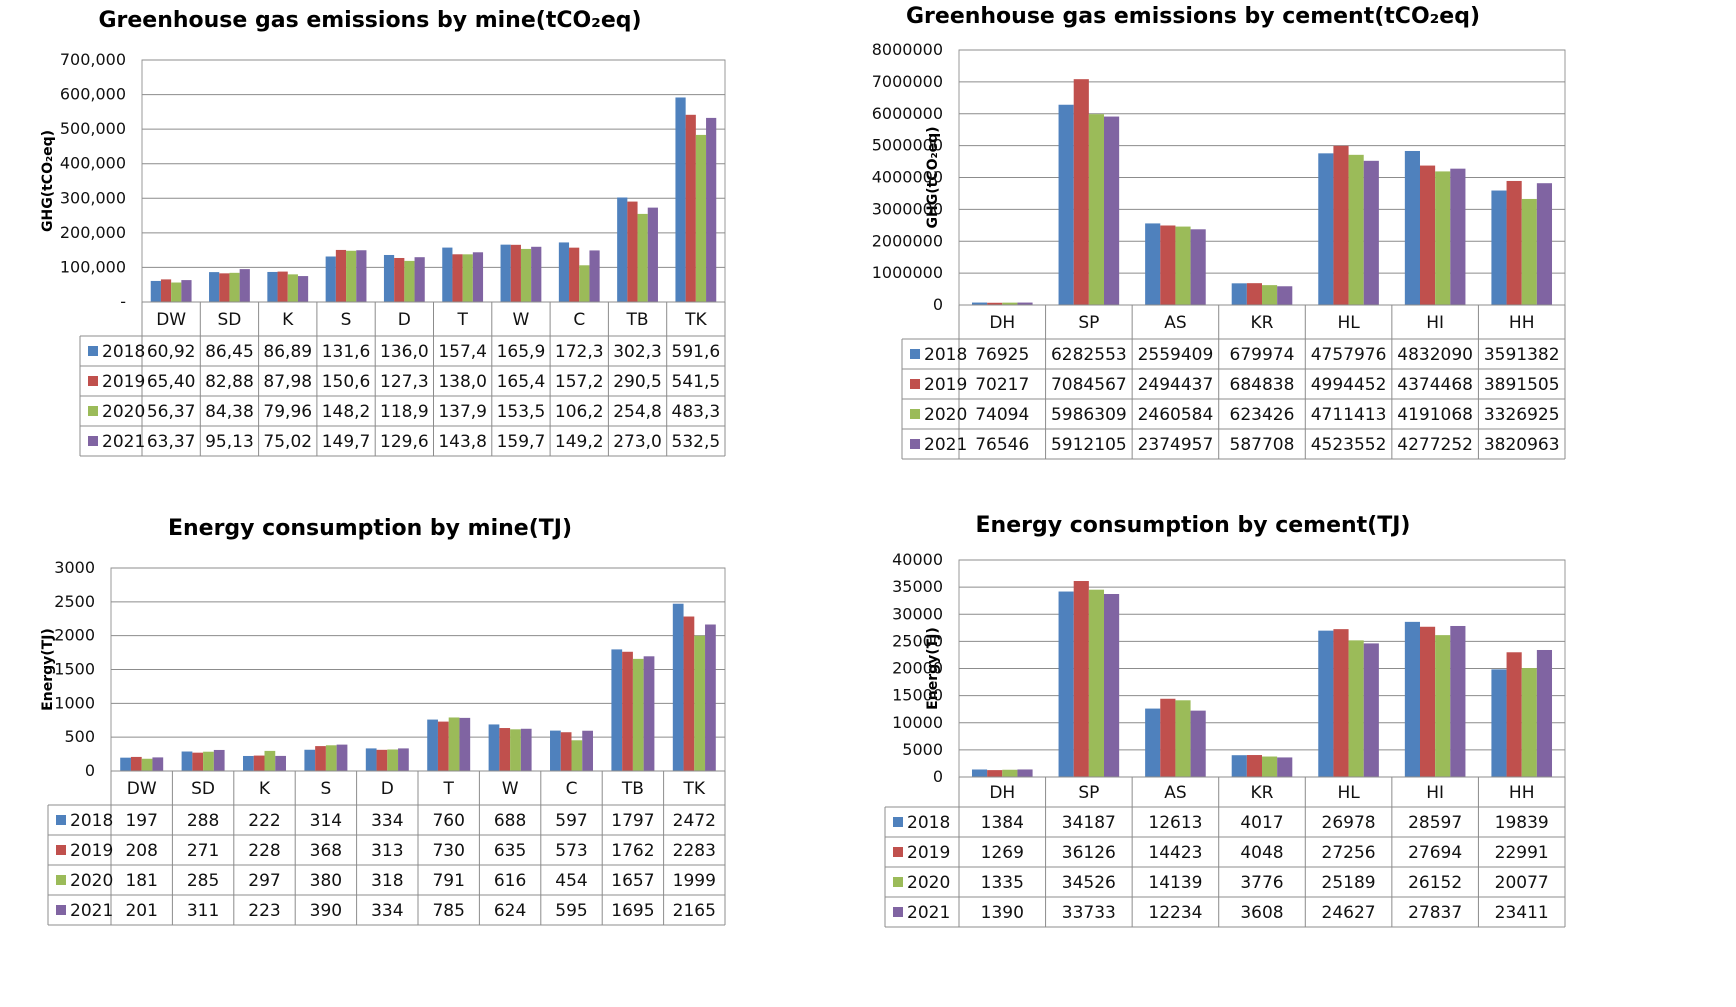  What do you see at coordinates (917, 695) in the screenshot?
I see `y-tick-label: 15000` at bounding box center [917, 695].